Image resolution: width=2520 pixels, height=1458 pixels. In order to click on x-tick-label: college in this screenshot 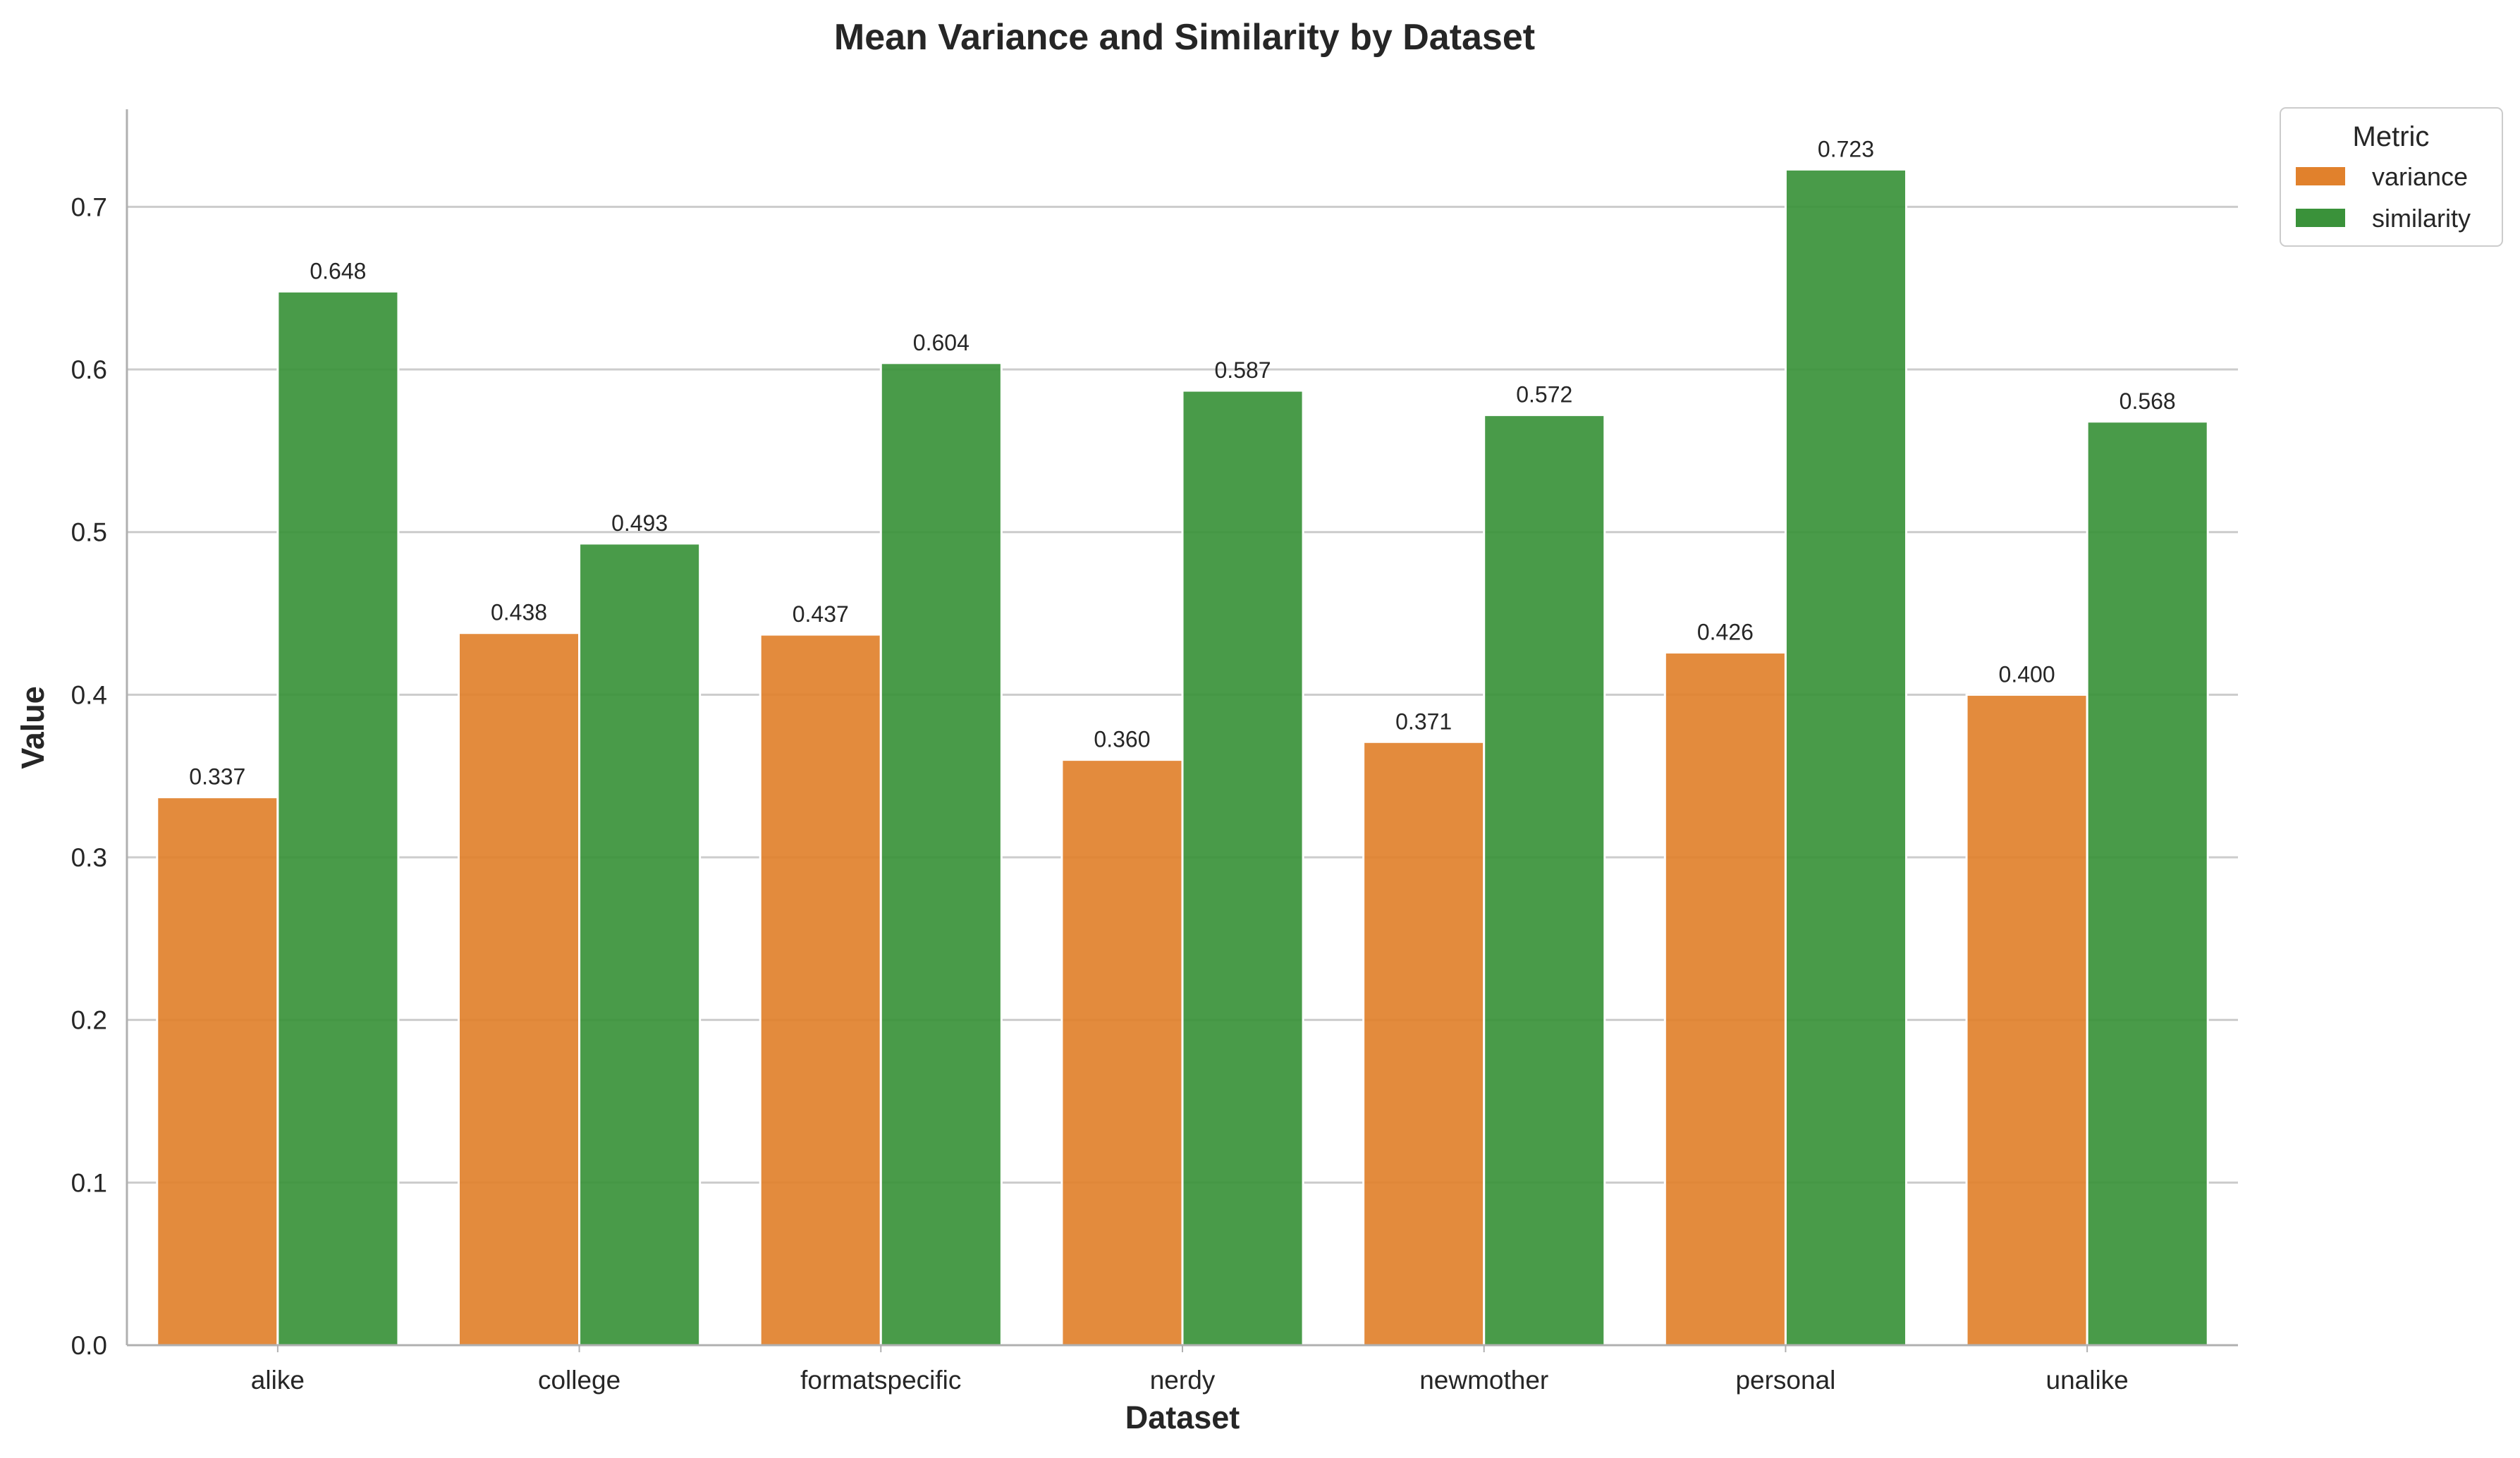, I will do `click(579, 1380)`.